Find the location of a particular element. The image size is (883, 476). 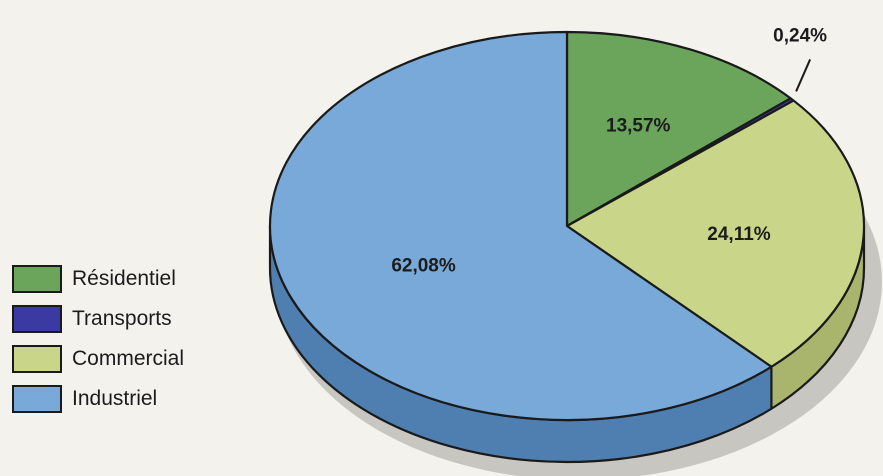

legend-item-commercial: Commercial is located at coordinates (98, 359).